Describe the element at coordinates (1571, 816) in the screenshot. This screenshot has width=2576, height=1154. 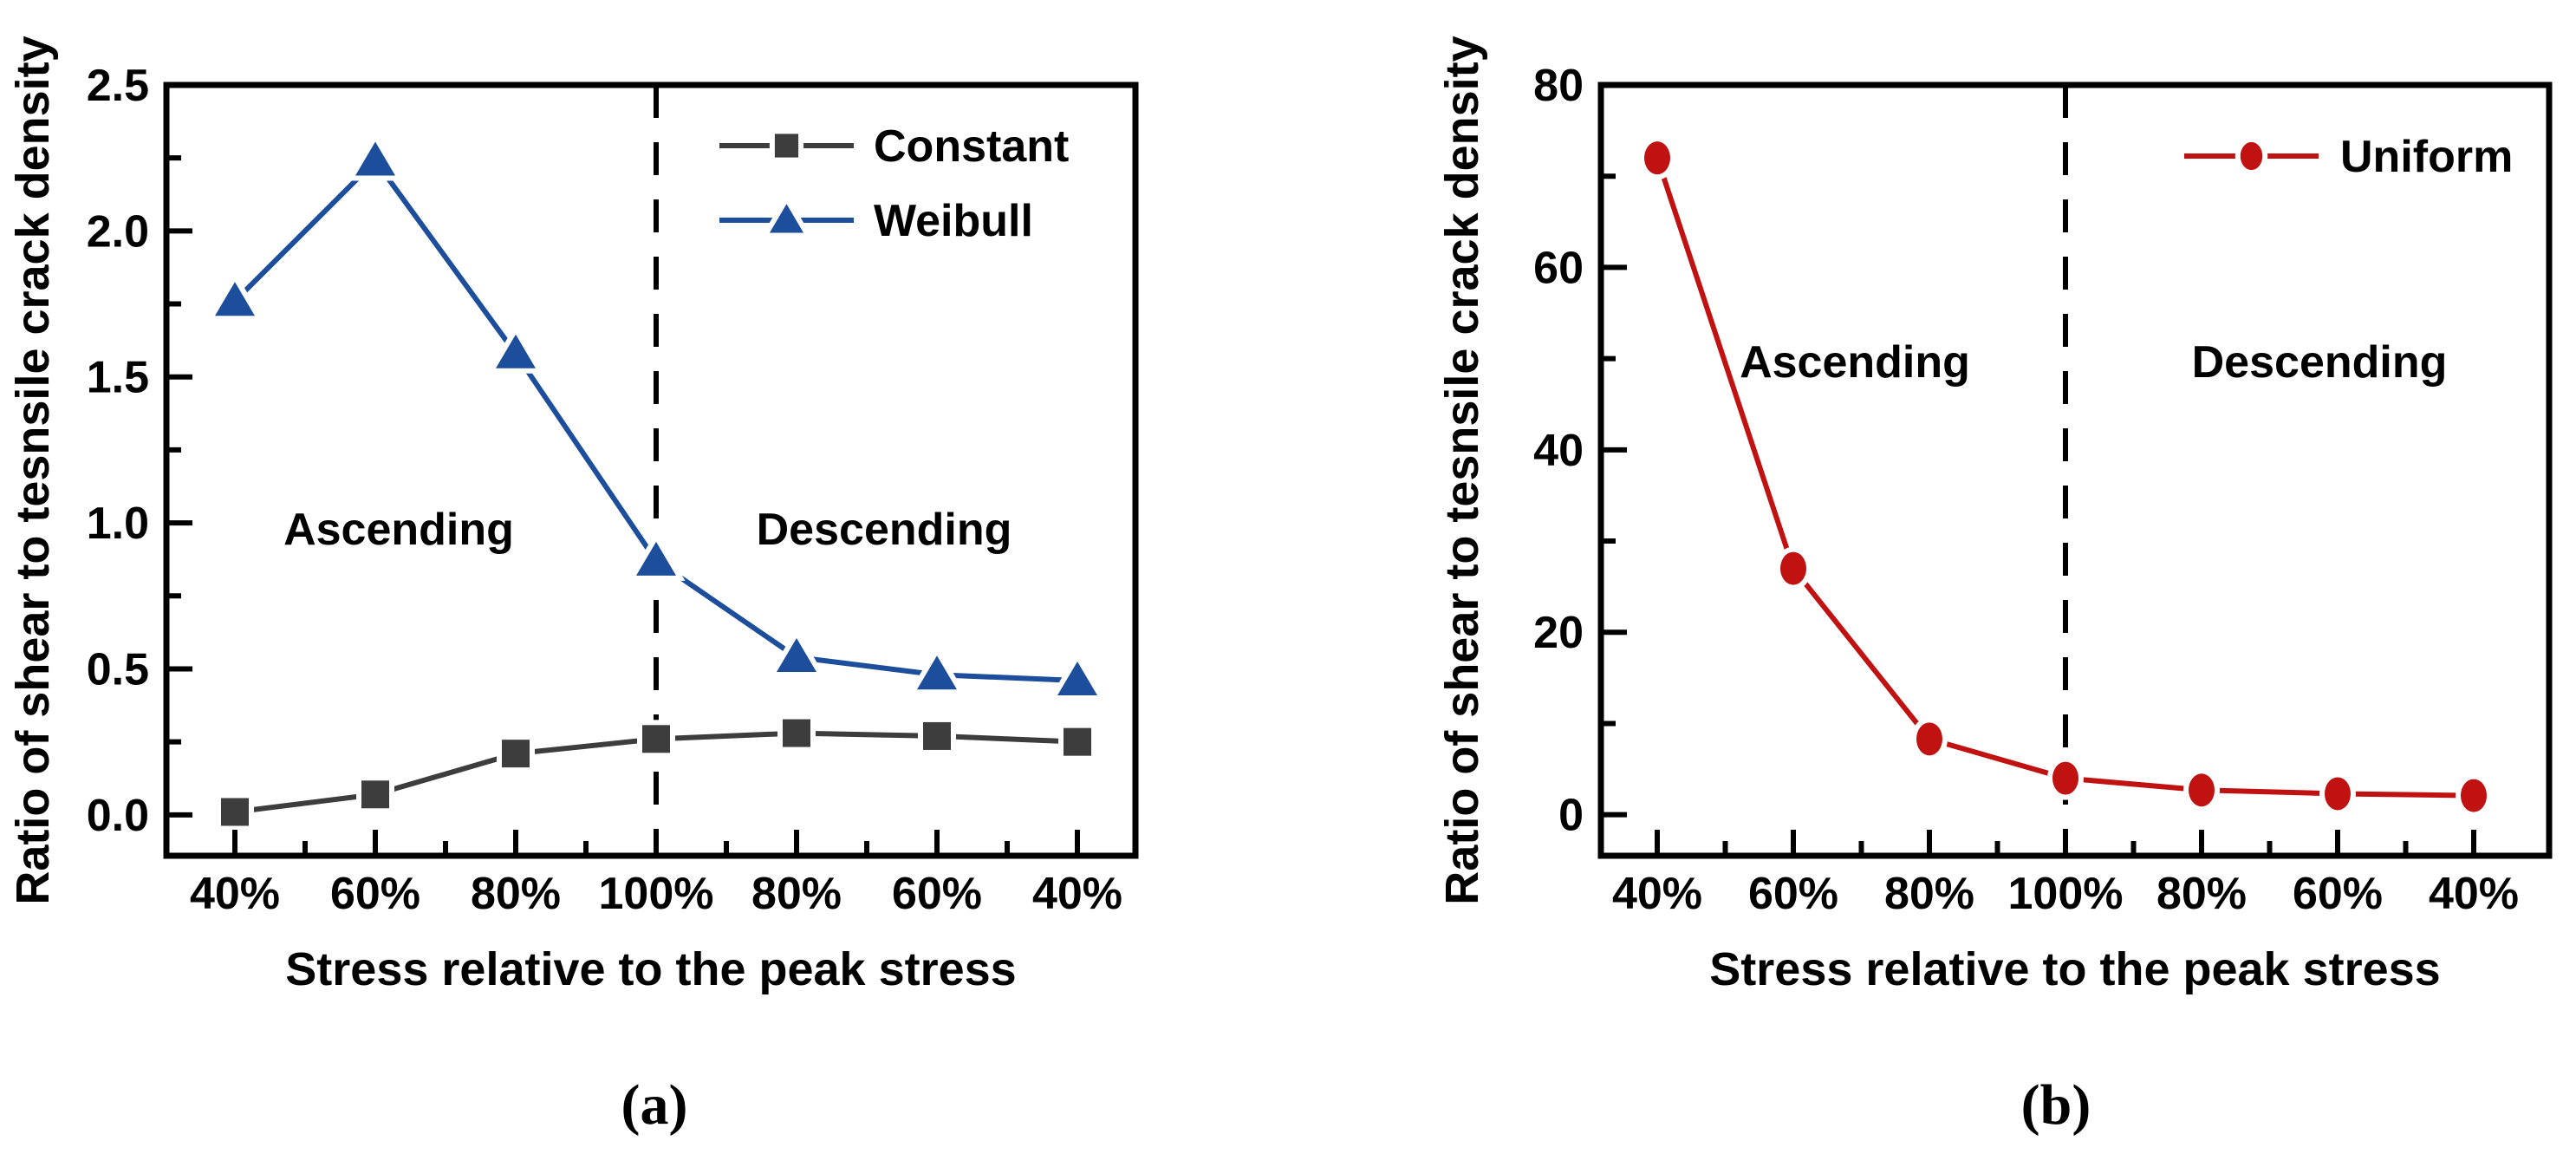
I see `y-tick-label: 0` at that location.